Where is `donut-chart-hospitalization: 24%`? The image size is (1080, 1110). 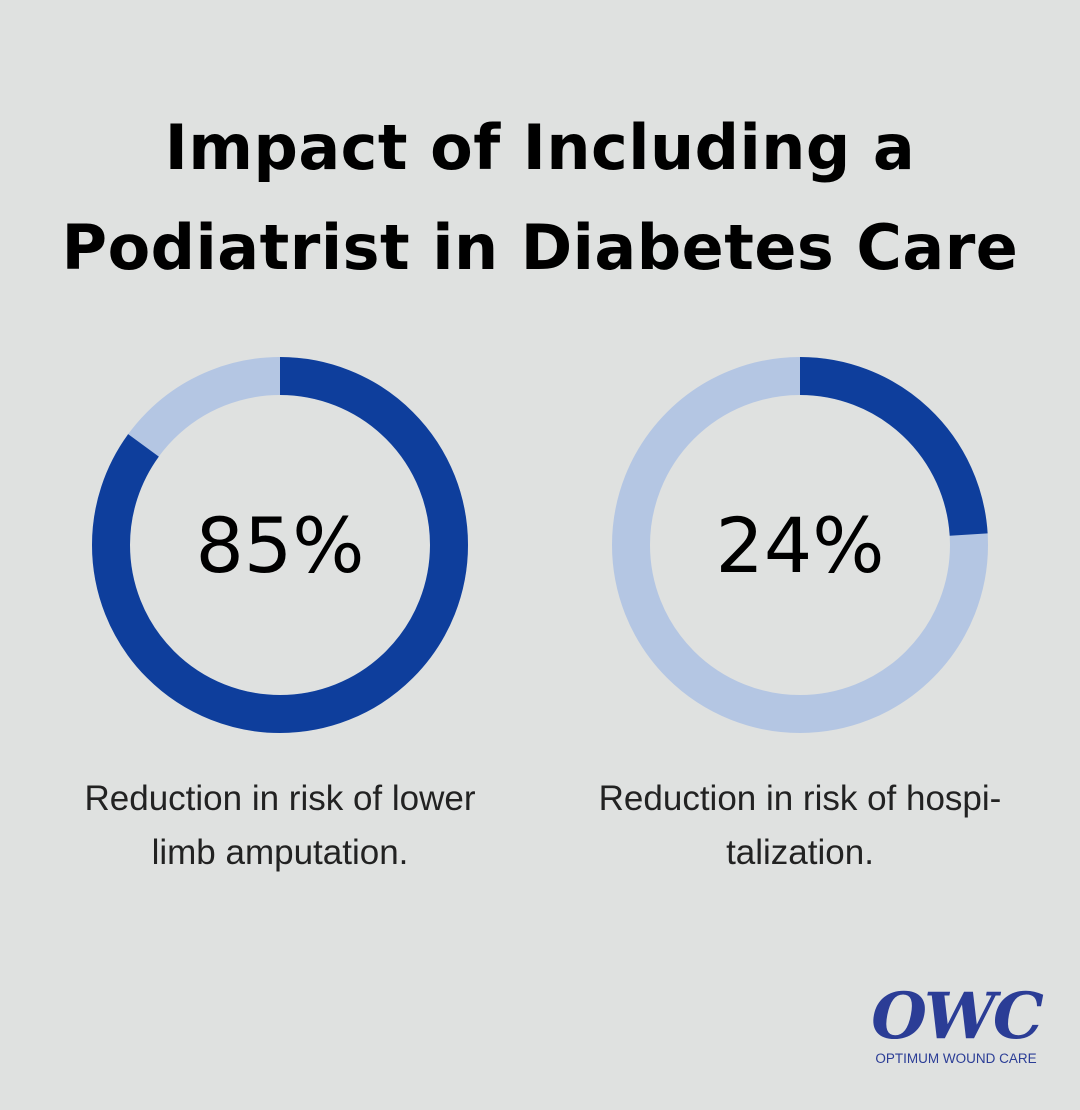
donut-chart-hospitalization: 24% is located at coordinates (800, 545).